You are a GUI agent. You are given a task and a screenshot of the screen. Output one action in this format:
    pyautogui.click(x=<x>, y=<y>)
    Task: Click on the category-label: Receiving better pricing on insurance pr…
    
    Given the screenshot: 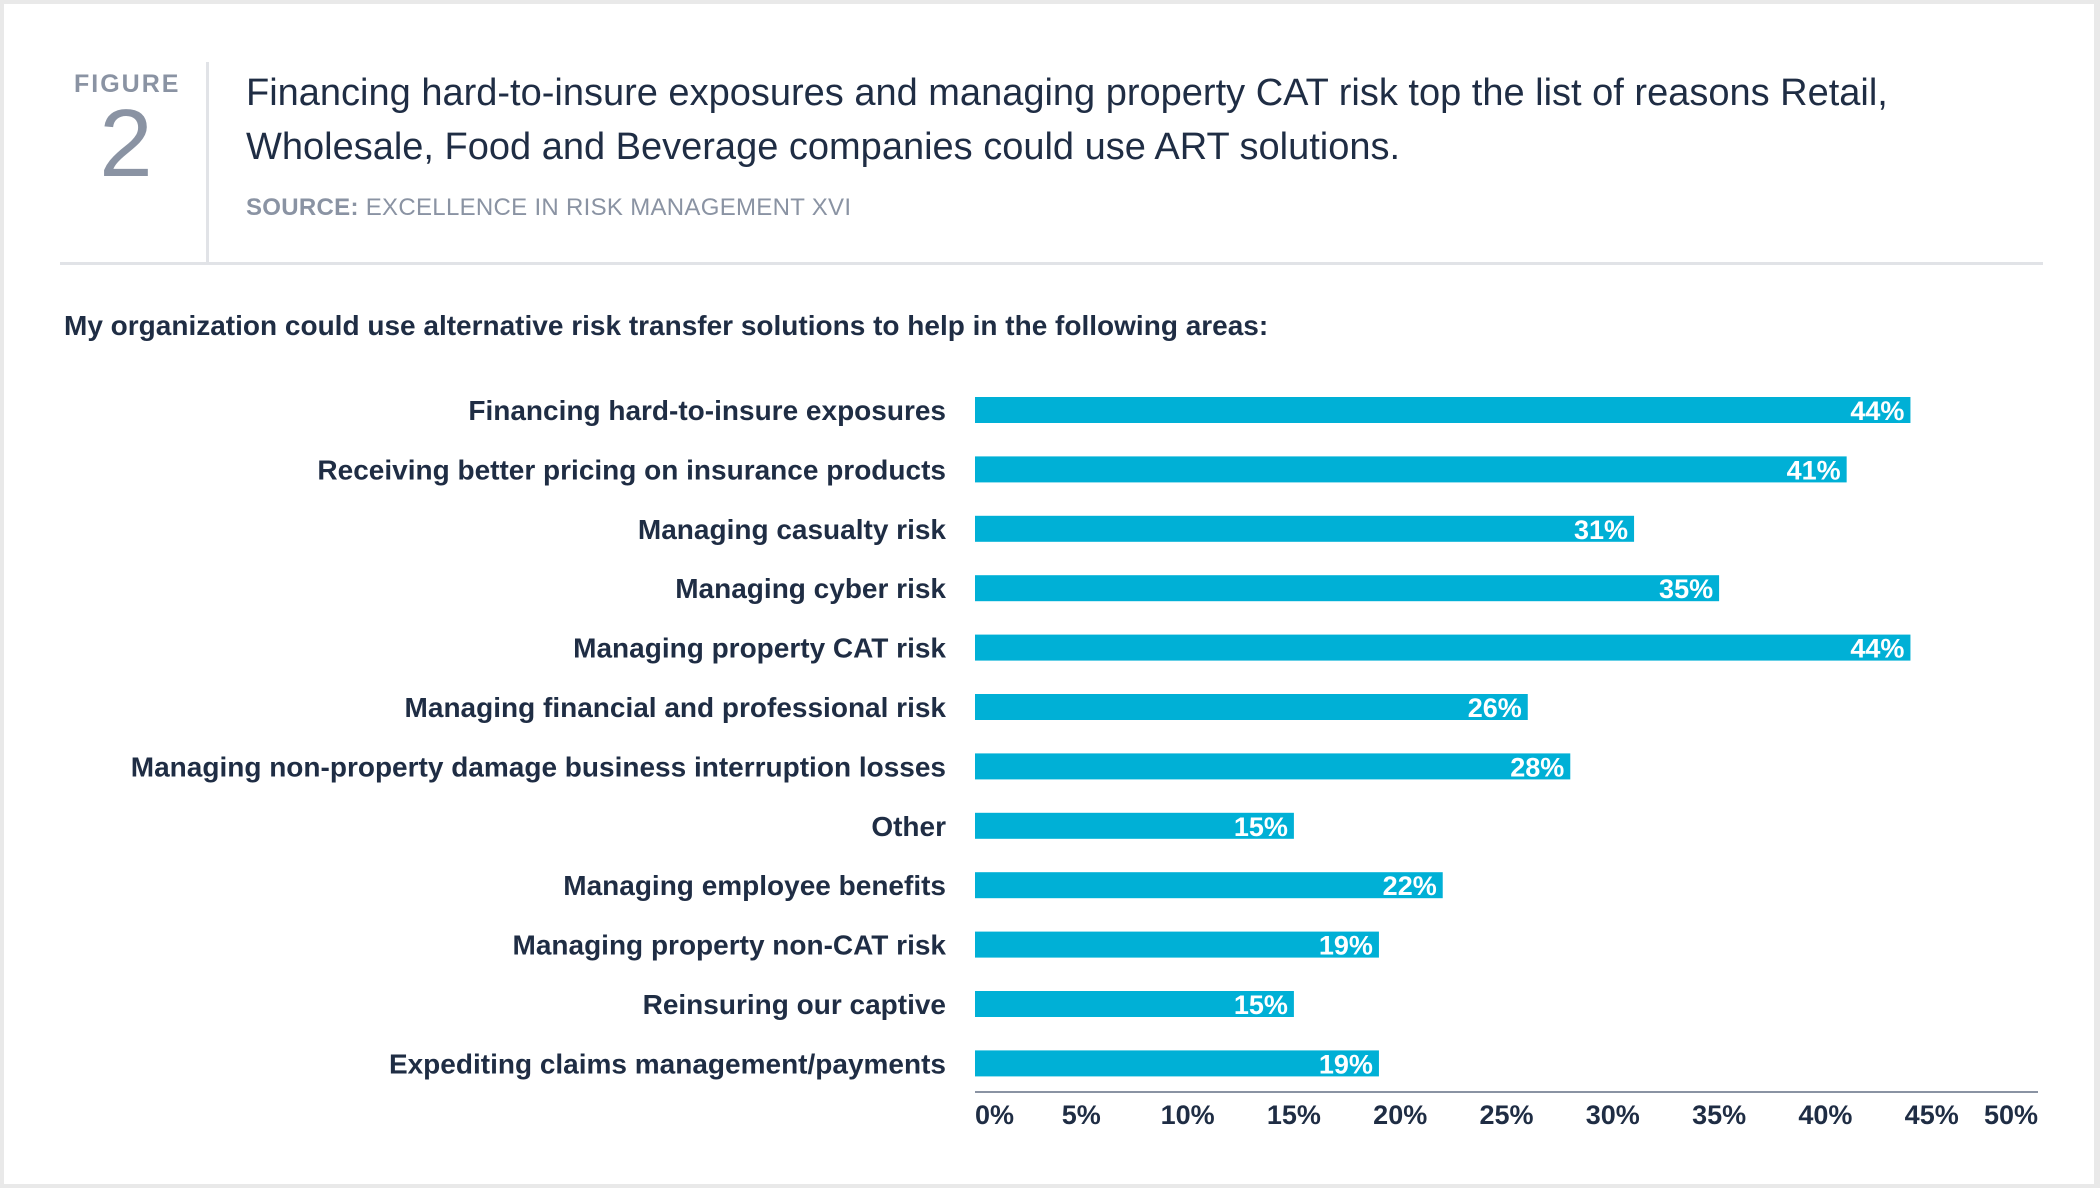 What is the action you would take?
    pyautogui.click(x=631, y=469)
    